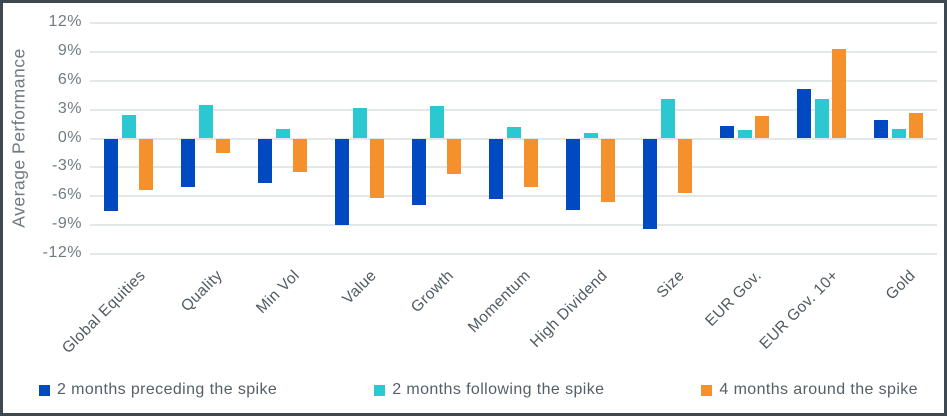 Image resolution: width=947 pixels, height=416 pixels. What do you see at coordinates (103, 312) in the screenshot?
I see `x-axis-label: Global Equities` at bounding box center [103, 312].